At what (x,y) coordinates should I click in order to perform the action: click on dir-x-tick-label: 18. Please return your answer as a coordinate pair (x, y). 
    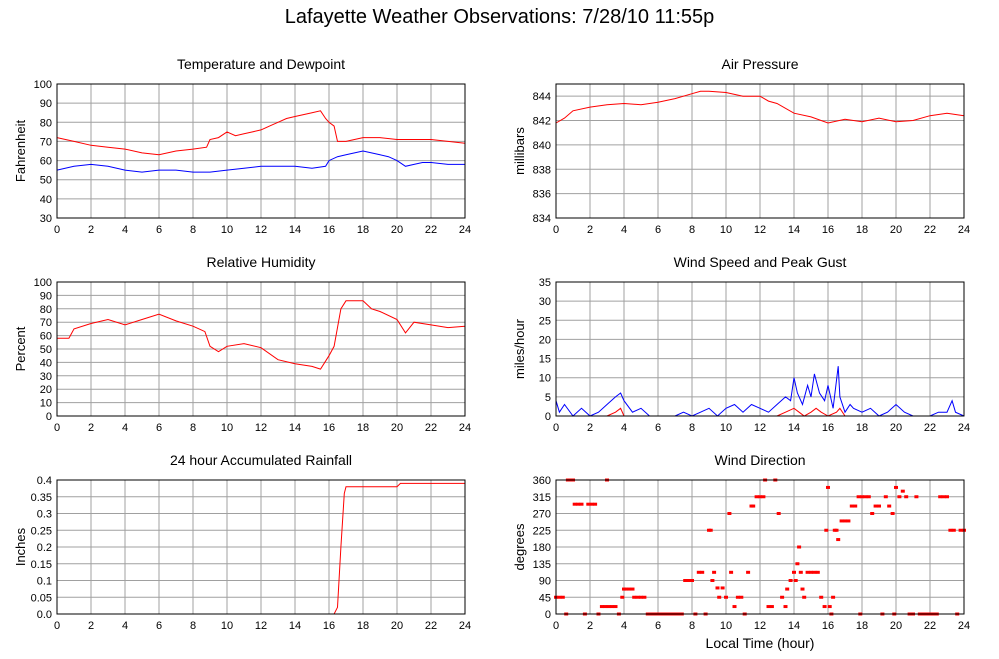
    Looking at the image, I should click on (862, 626).